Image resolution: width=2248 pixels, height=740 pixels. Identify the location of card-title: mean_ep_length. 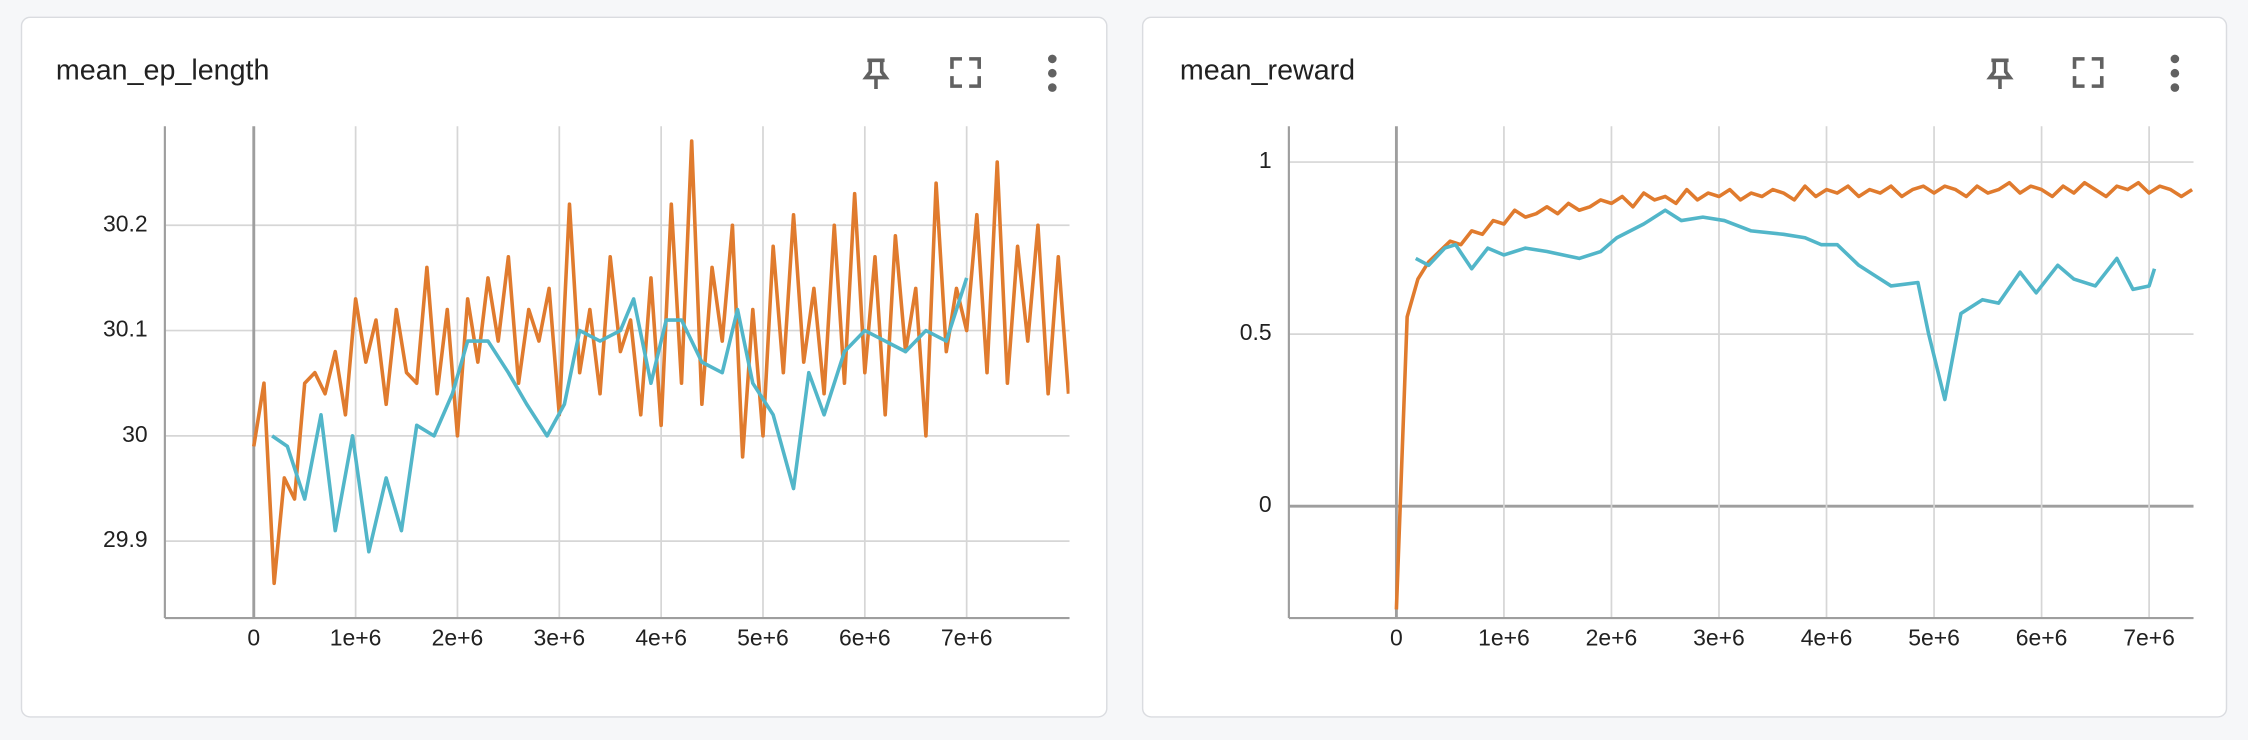
(163, 70).